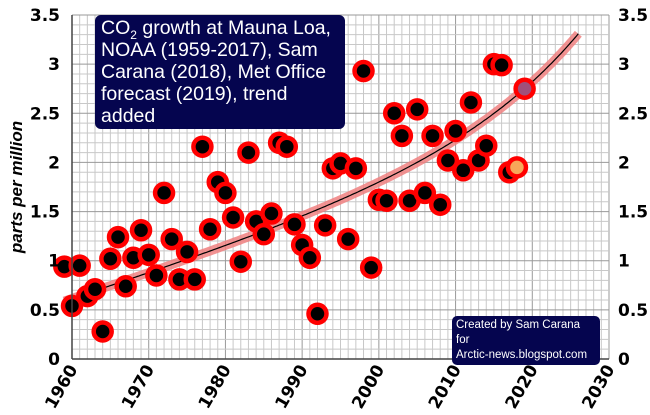  I want to click on y-tick-label-right: 0.5, so click(633, 311).